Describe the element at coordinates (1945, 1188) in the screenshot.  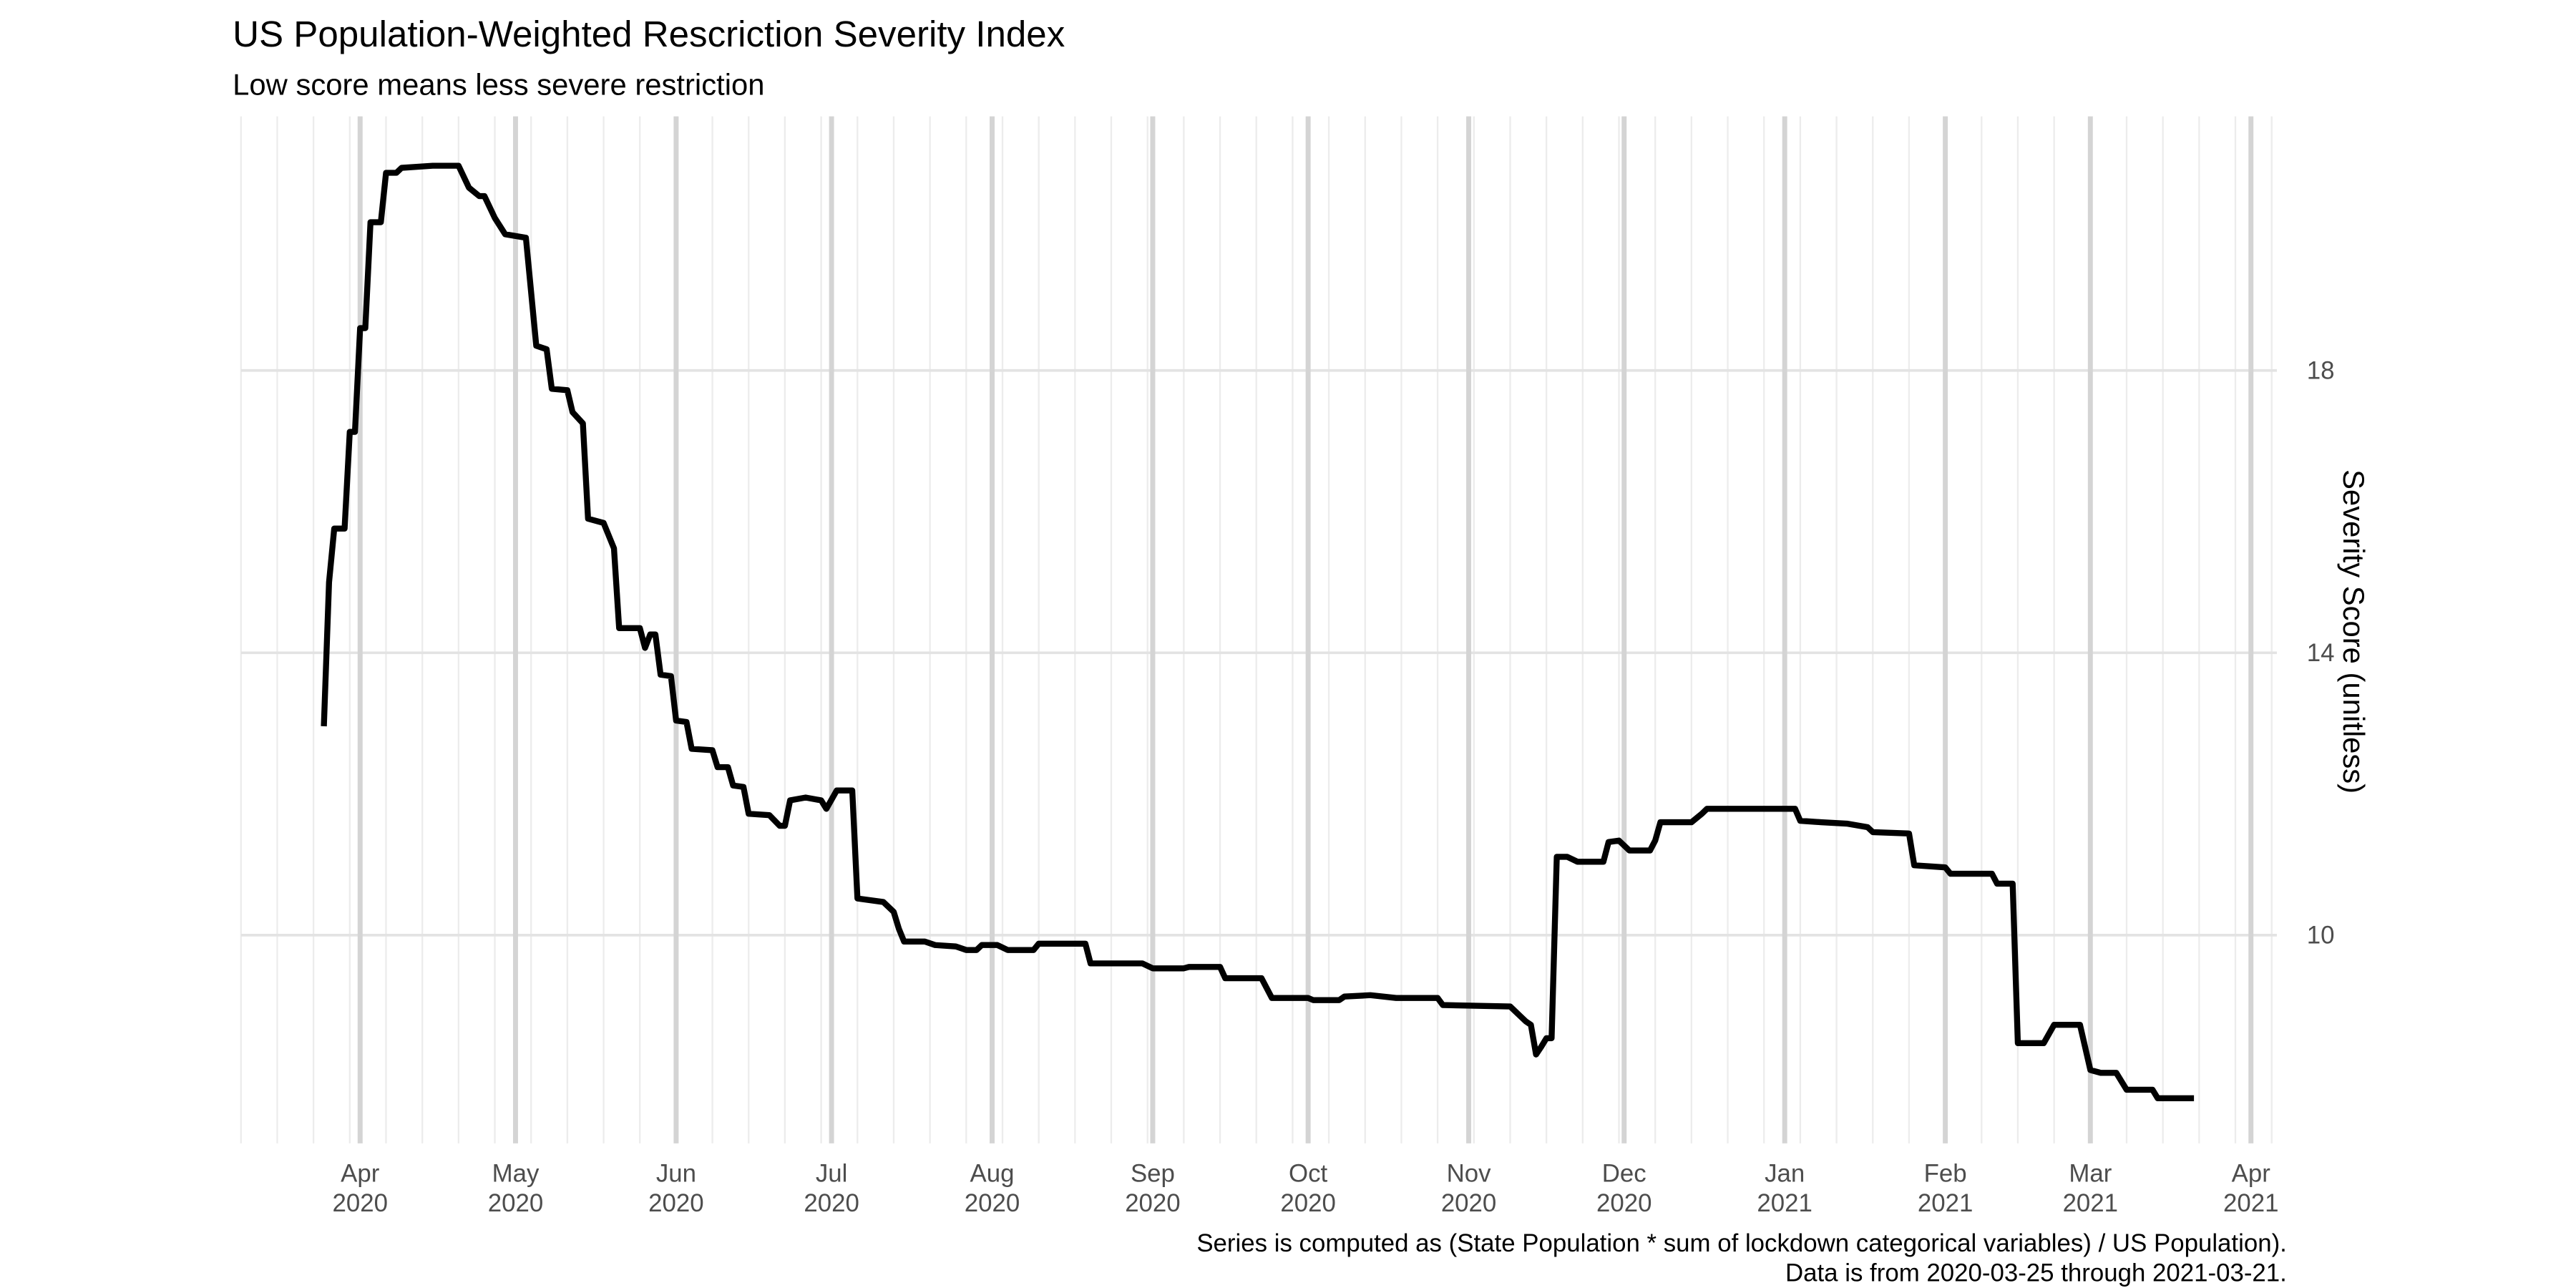
I see `x-tick-label: Feb 2021` at that location.